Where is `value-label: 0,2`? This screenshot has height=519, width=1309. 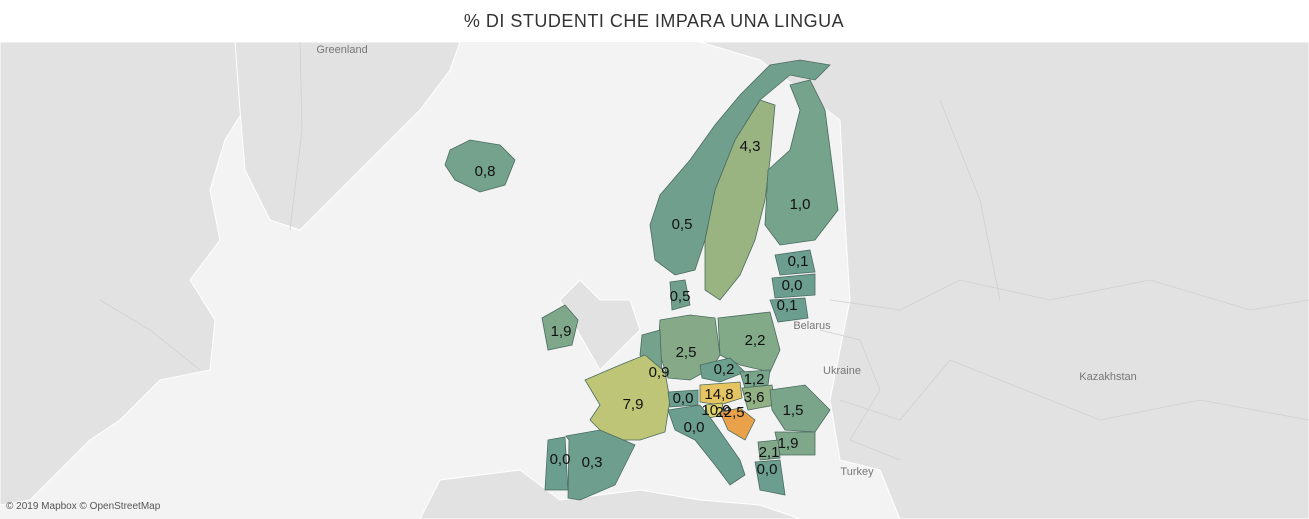 value-label: 0,2 is located at coordinates (724, 369).